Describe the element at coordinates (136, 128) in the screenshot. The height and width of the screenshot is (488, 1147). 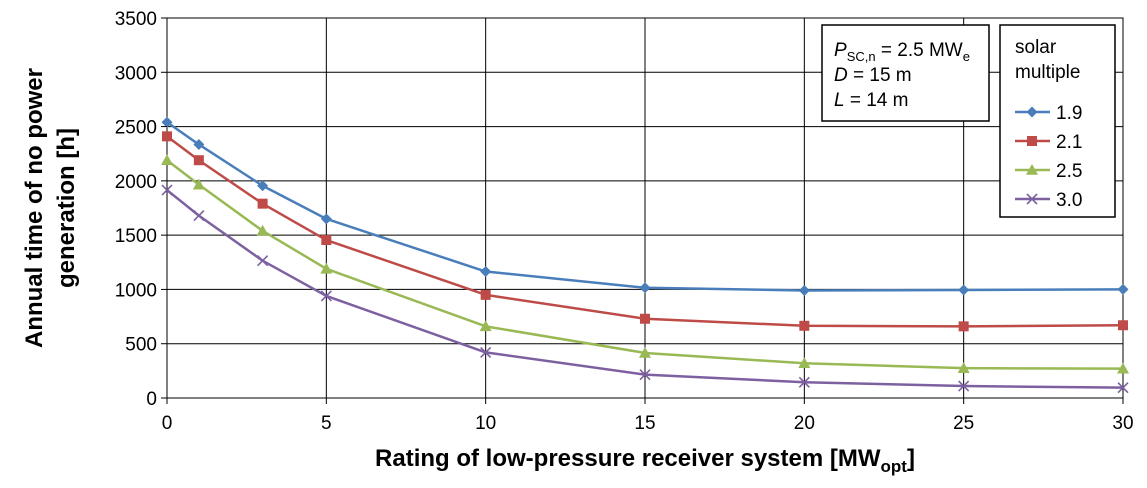
I see `y-tick-label: 2500` at that location.